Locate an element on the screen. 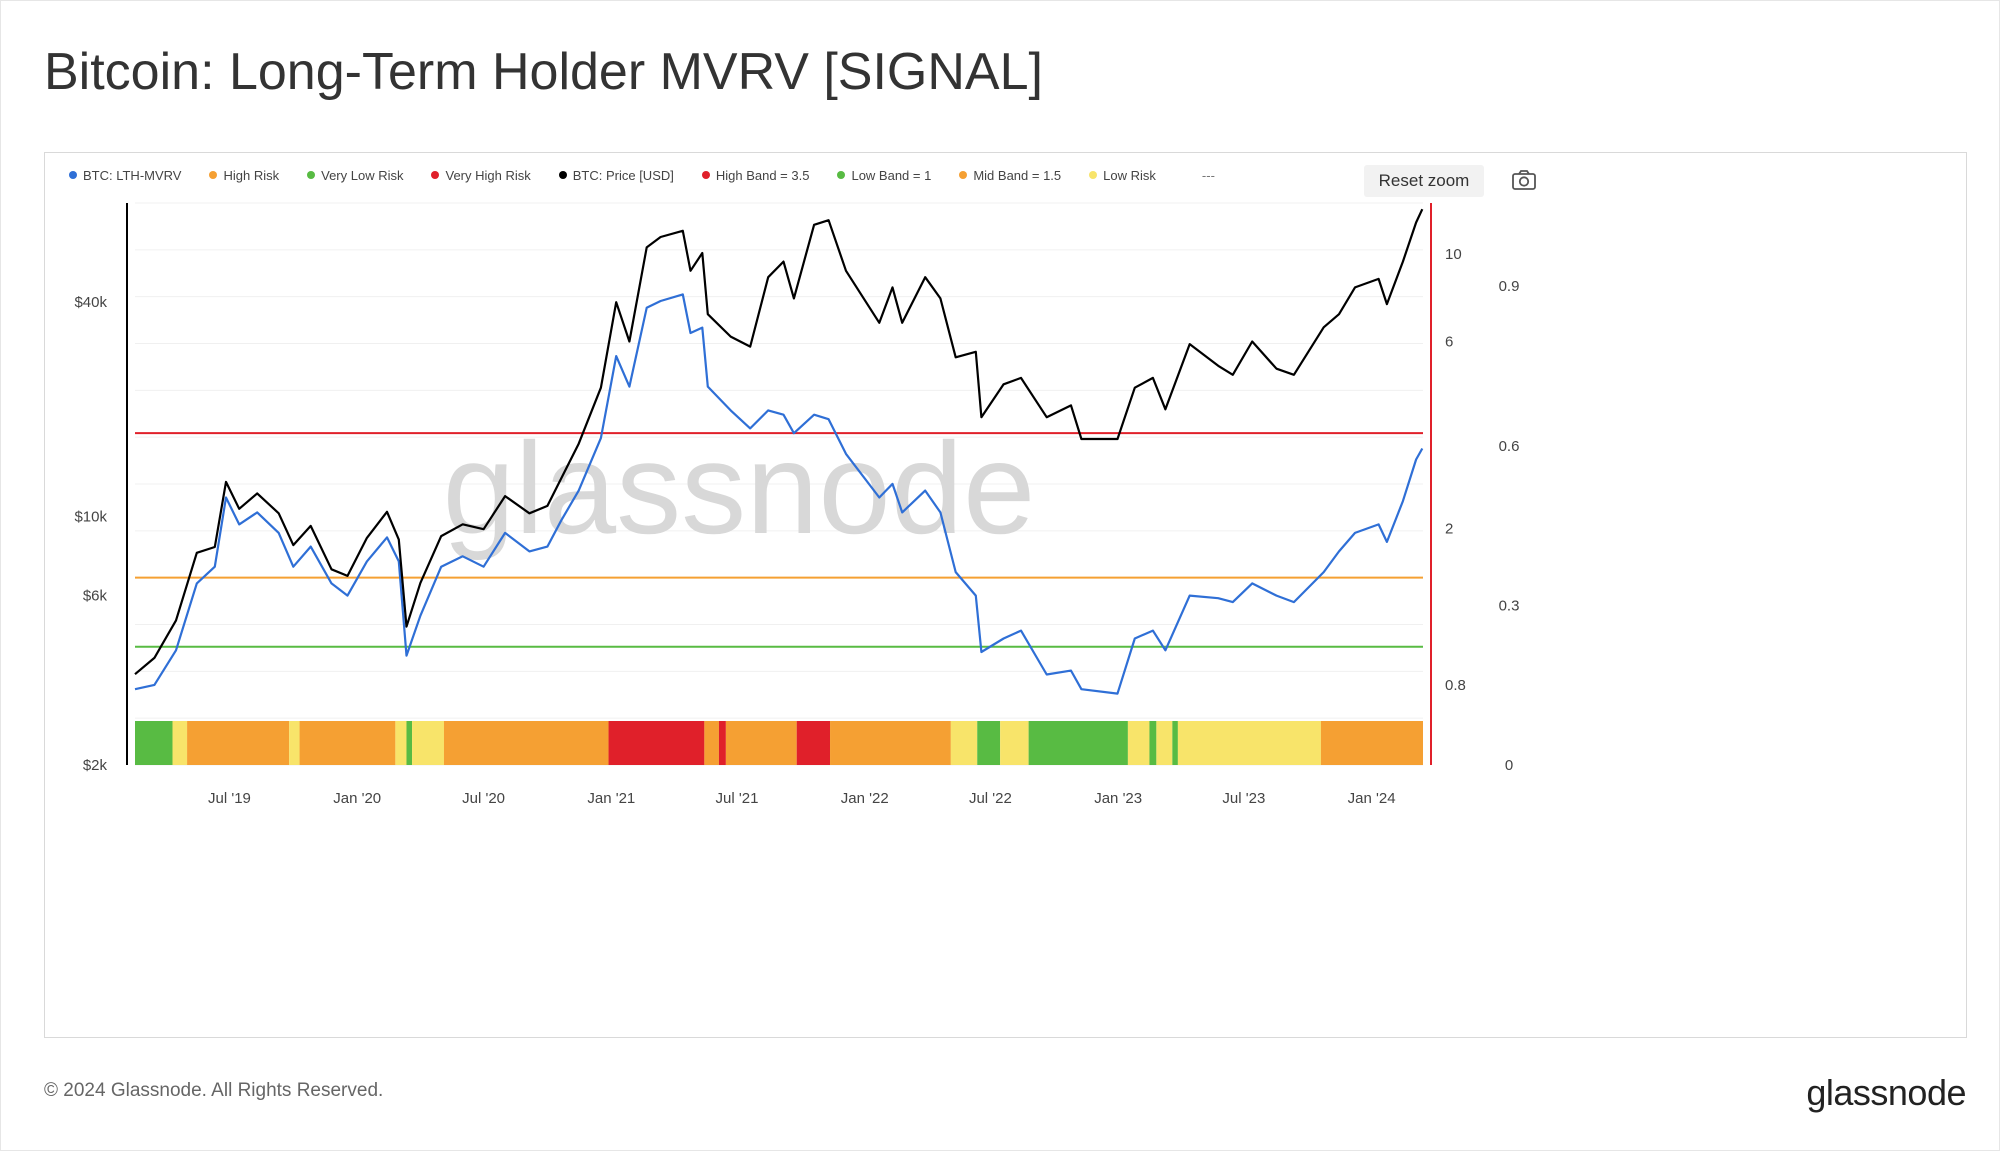  legend-item: Very Low Risk is located at coordinates (355, 175).